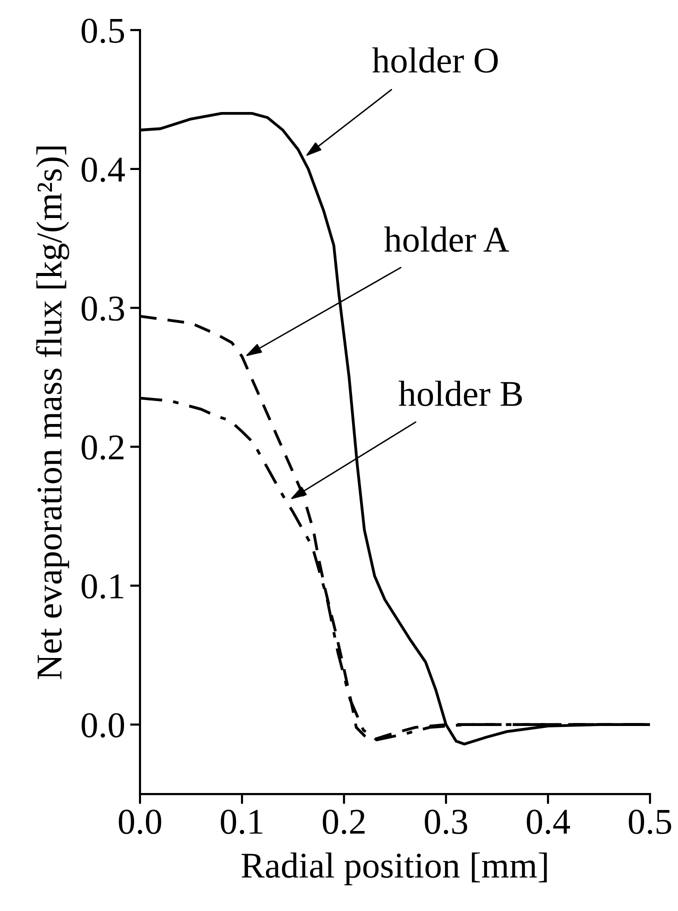  I want to click on y-tick-label: 0.2, so click(103, 447).